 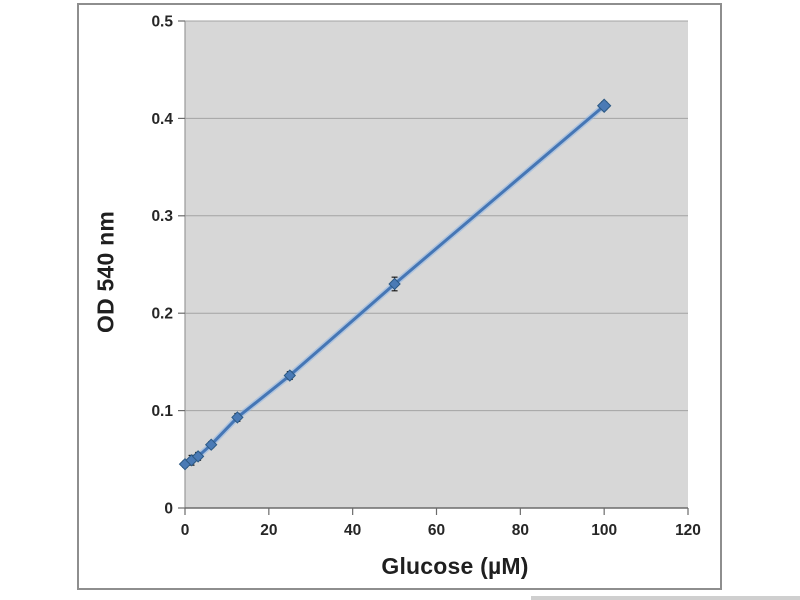 I want to click on y-tick-label: 0.1, so click(x=162, y=411).